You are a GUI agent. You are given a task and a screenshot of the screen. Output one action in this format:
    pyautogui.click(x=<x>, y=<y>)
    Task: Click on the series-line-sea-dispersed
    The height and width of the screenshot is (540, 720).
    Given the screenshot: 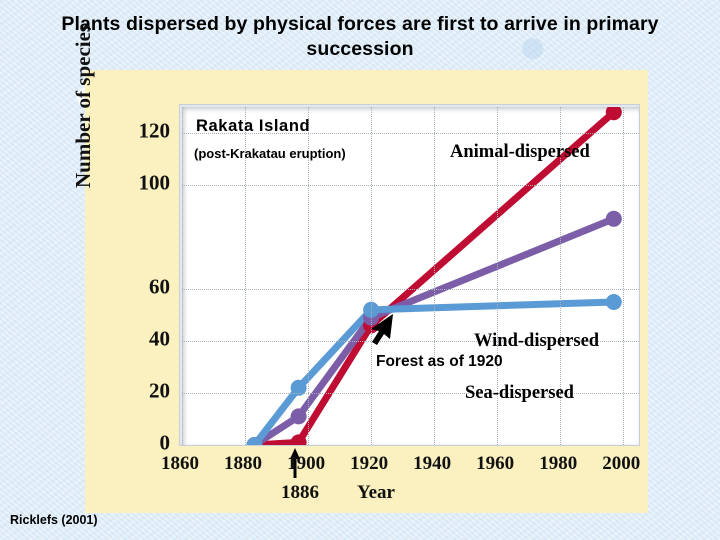 What is the action you would take?
    pyautogui.click(x=434, y=371)
    